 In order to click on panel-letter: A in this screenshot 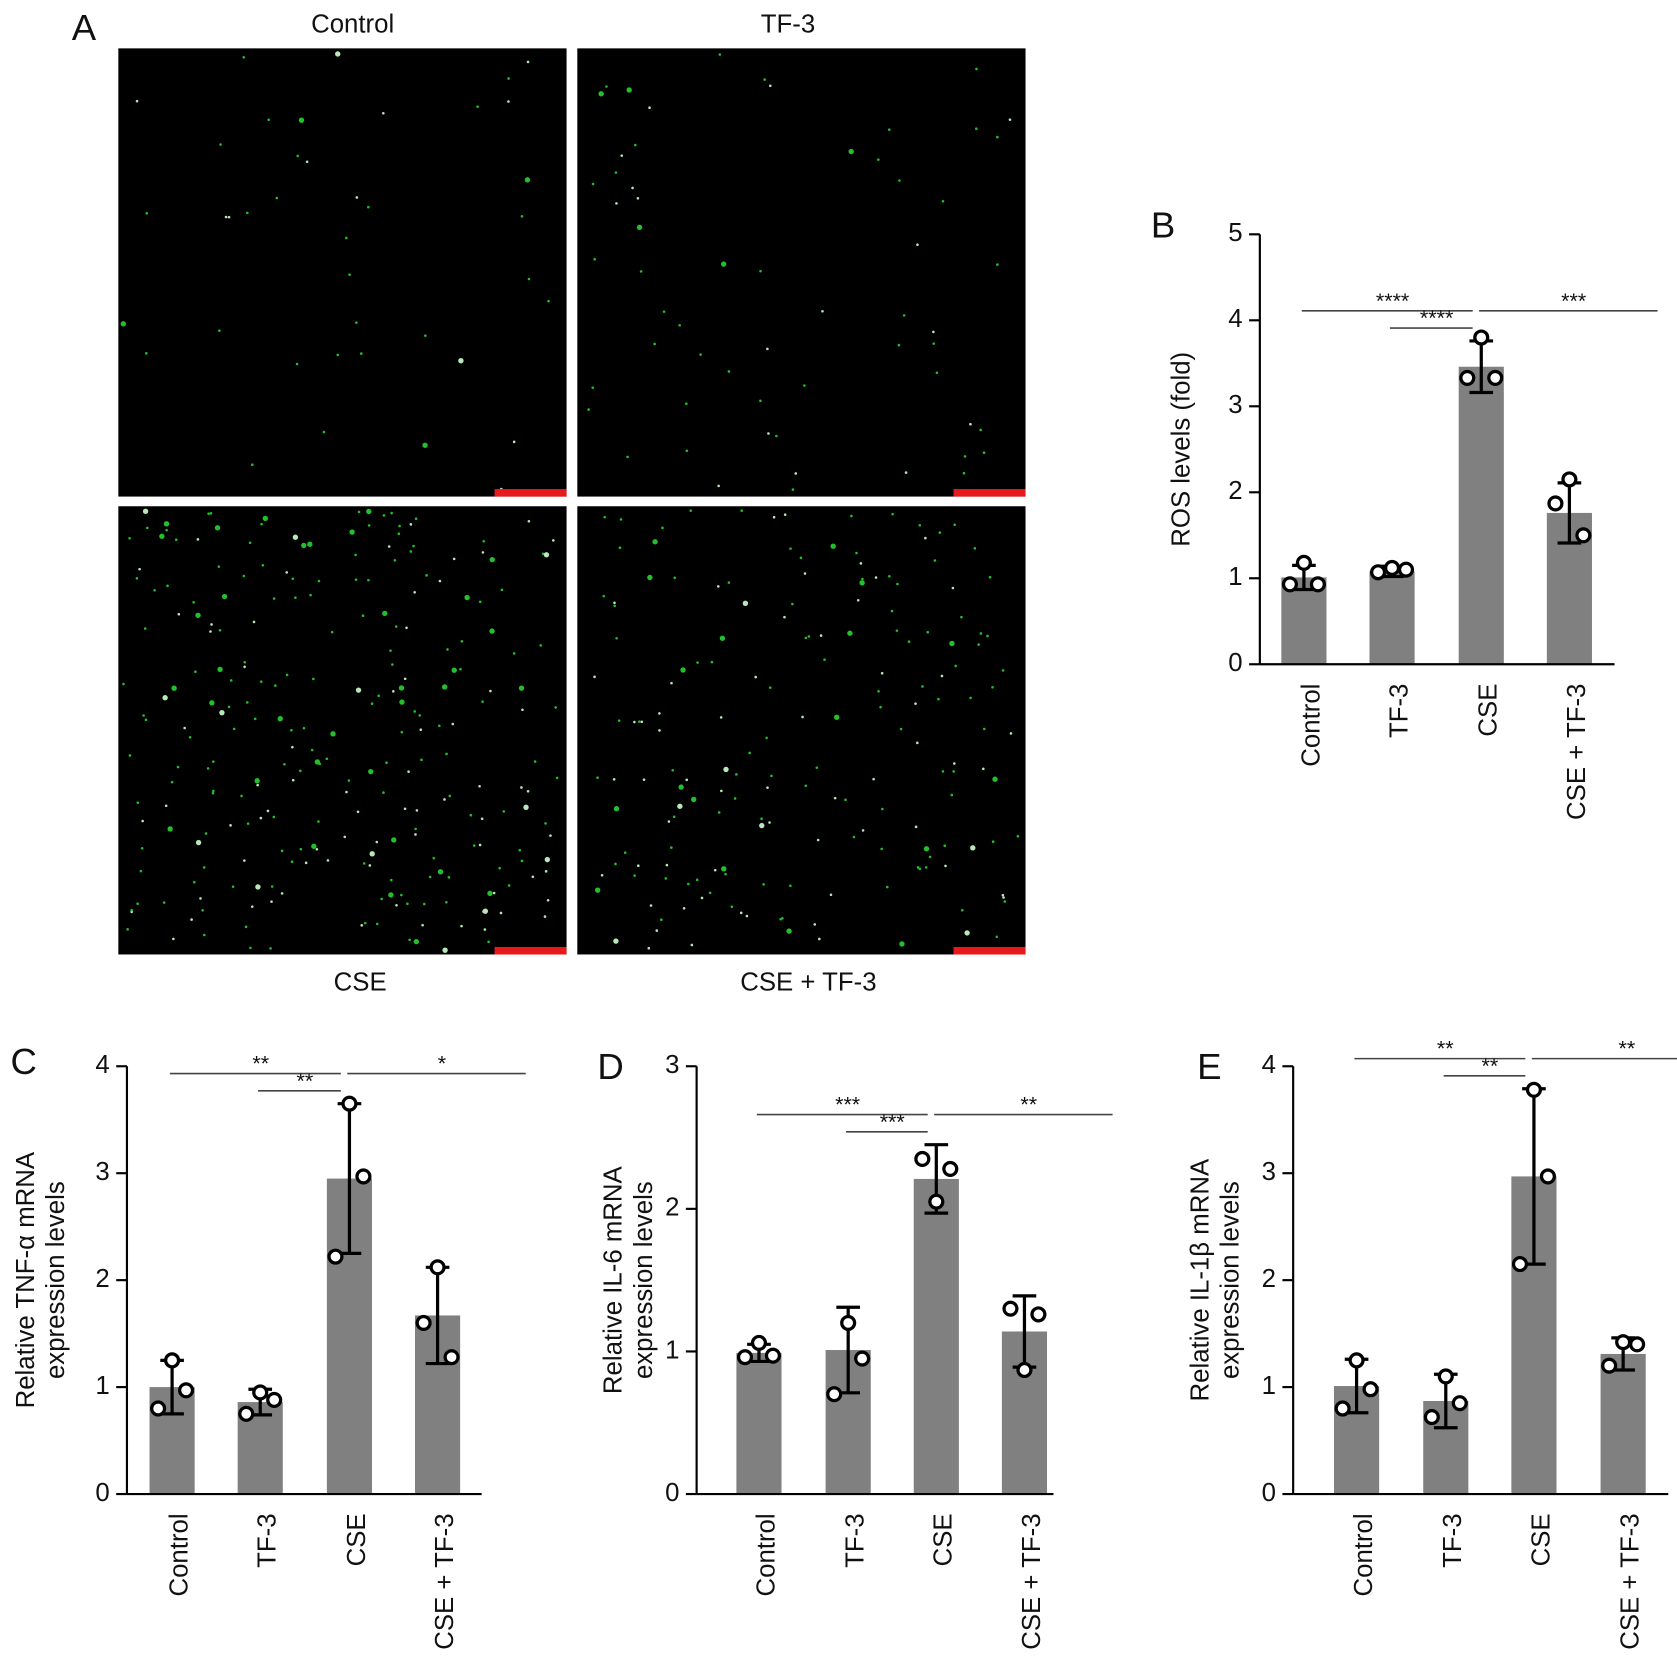, I will do `click(84, 27)`.